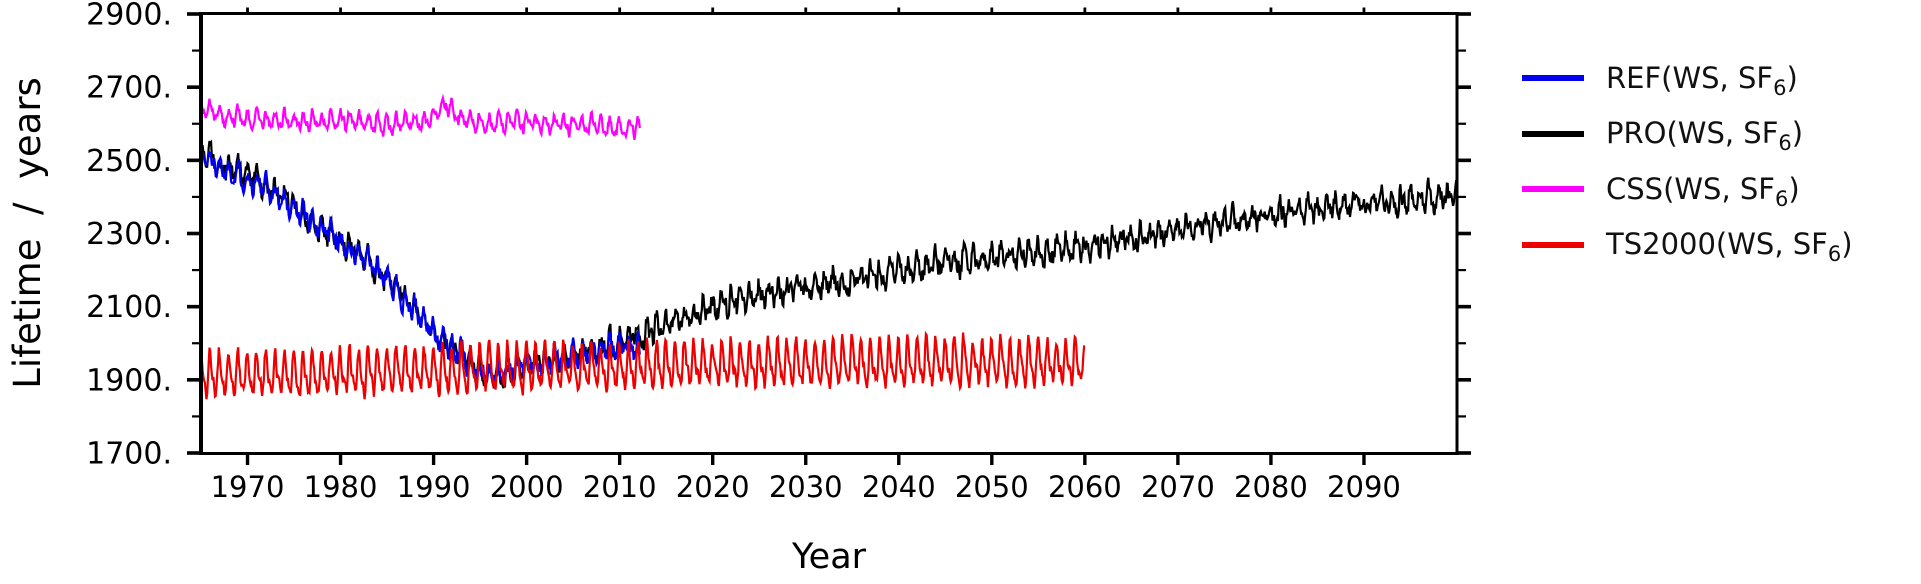 This screenshot has width=1921, height=584. Describe the element at coordinates (643, 365) in the screenshot. I see `series-line-ts2000` at that location.